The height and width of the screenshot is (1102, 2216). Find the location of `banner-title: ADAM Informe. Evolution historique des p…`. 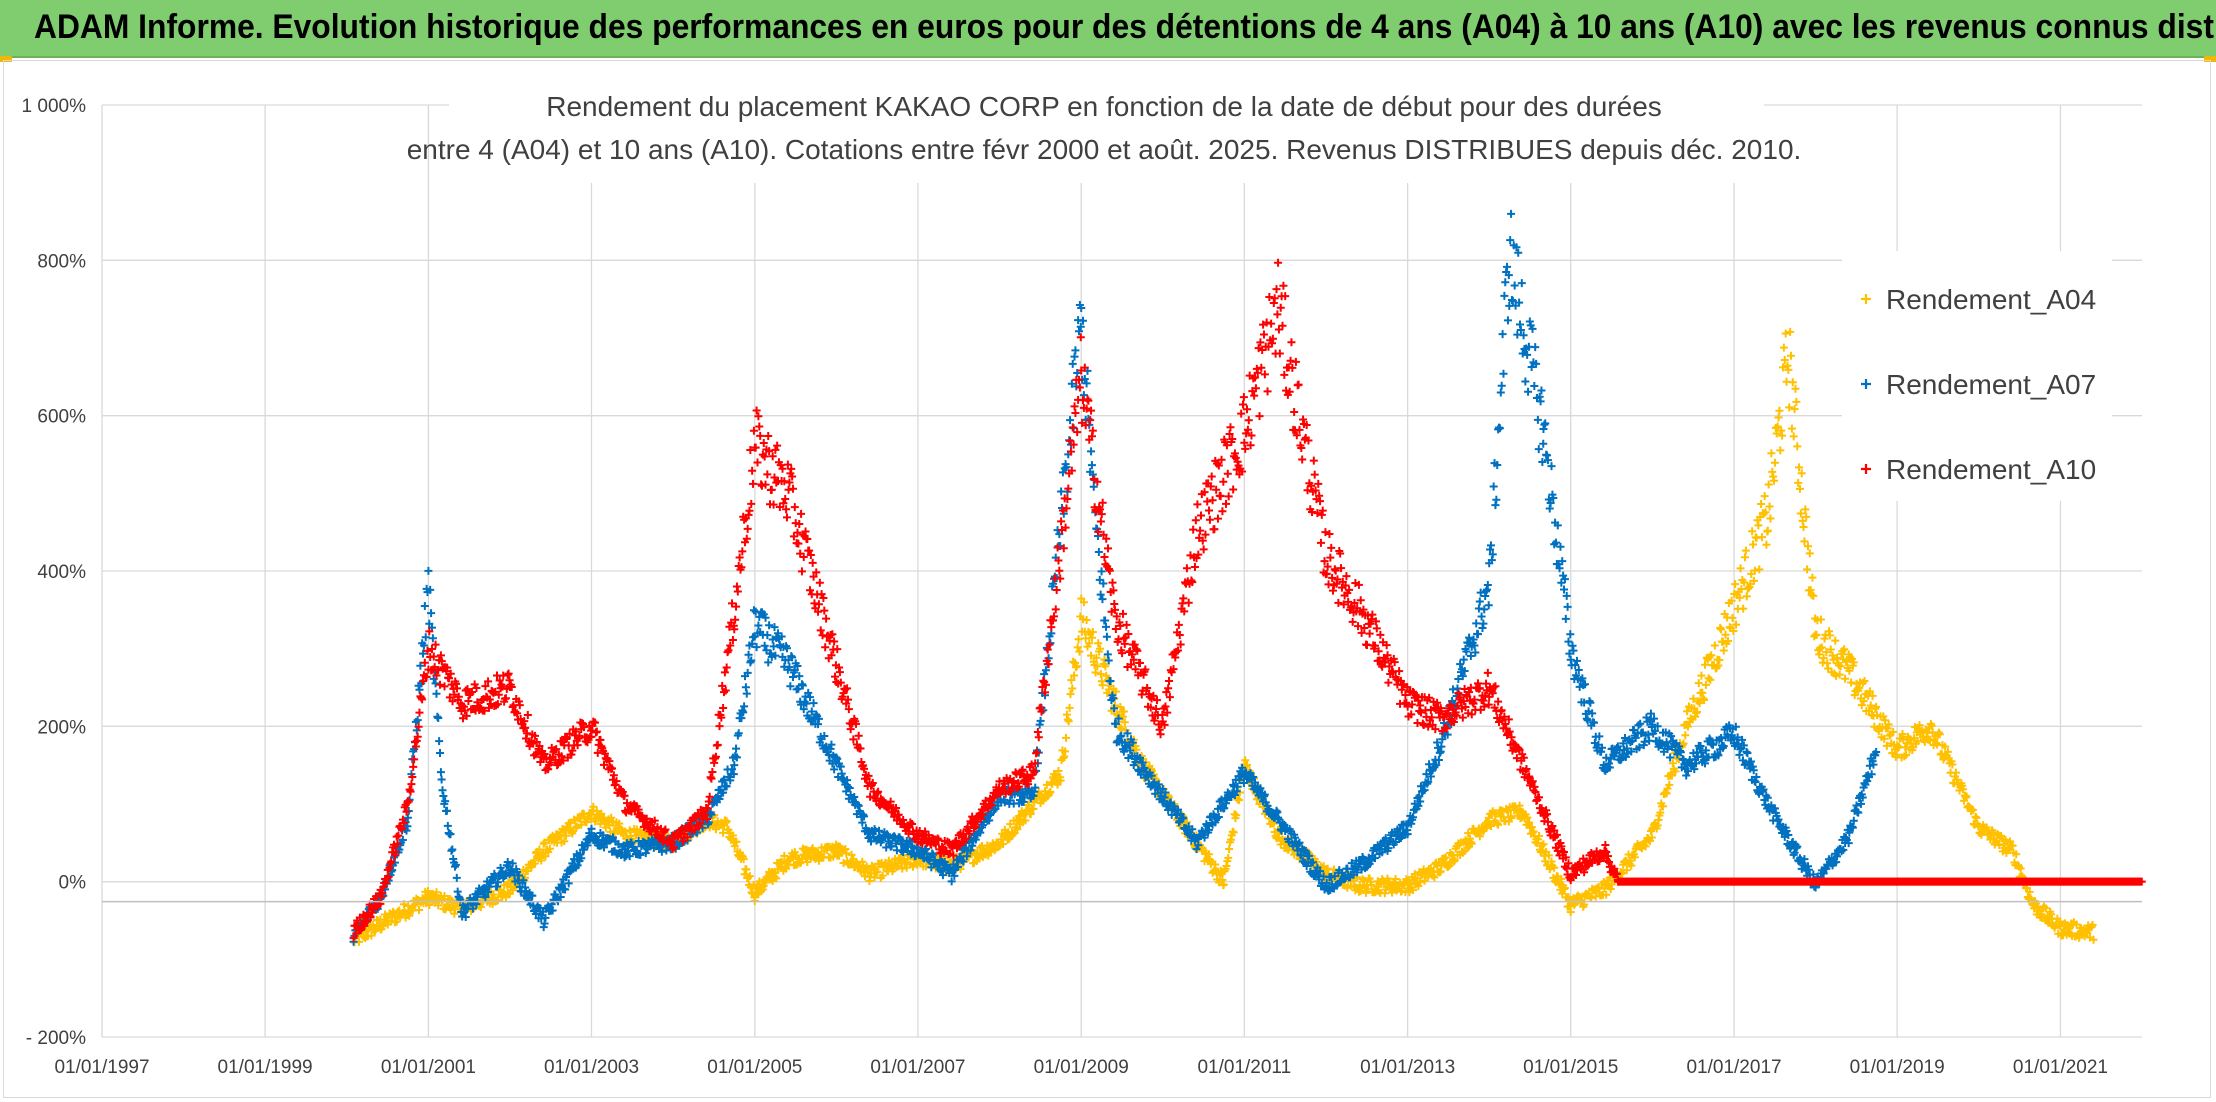

banner-title: ADAM Informe. Evolution historique des p… is located at coordinates (1125, 27).